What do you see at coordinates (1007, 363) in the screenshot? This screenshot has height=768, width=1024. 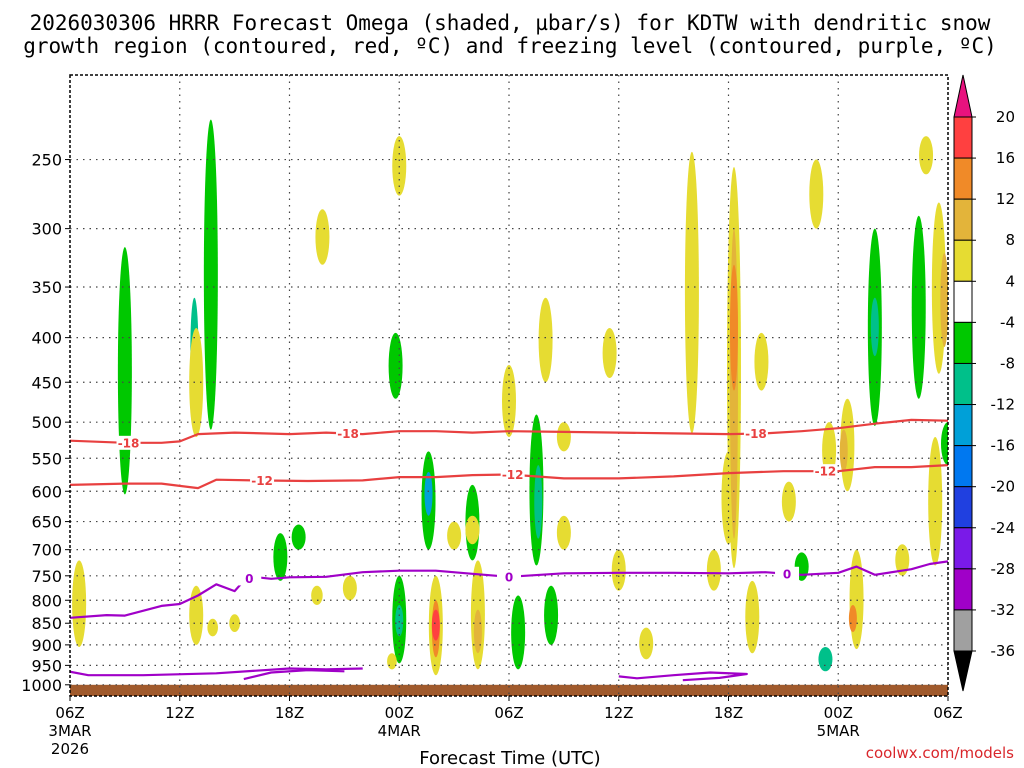 I see `colorbar-tick-label: -8` at bounding box center [1007, 363].